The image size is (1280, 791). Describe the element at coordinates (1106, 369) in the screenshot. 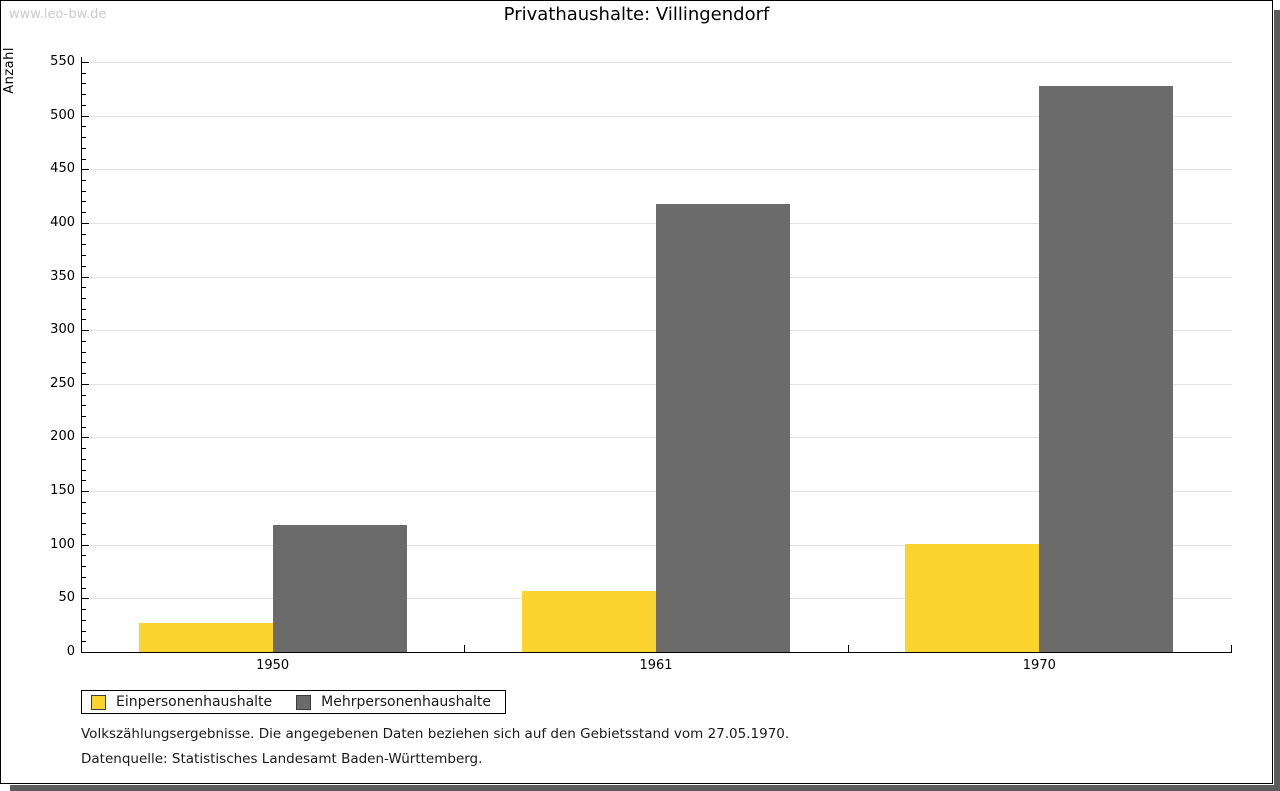

I see `bar-mehrpersonenhaushalte-1970` at that location.